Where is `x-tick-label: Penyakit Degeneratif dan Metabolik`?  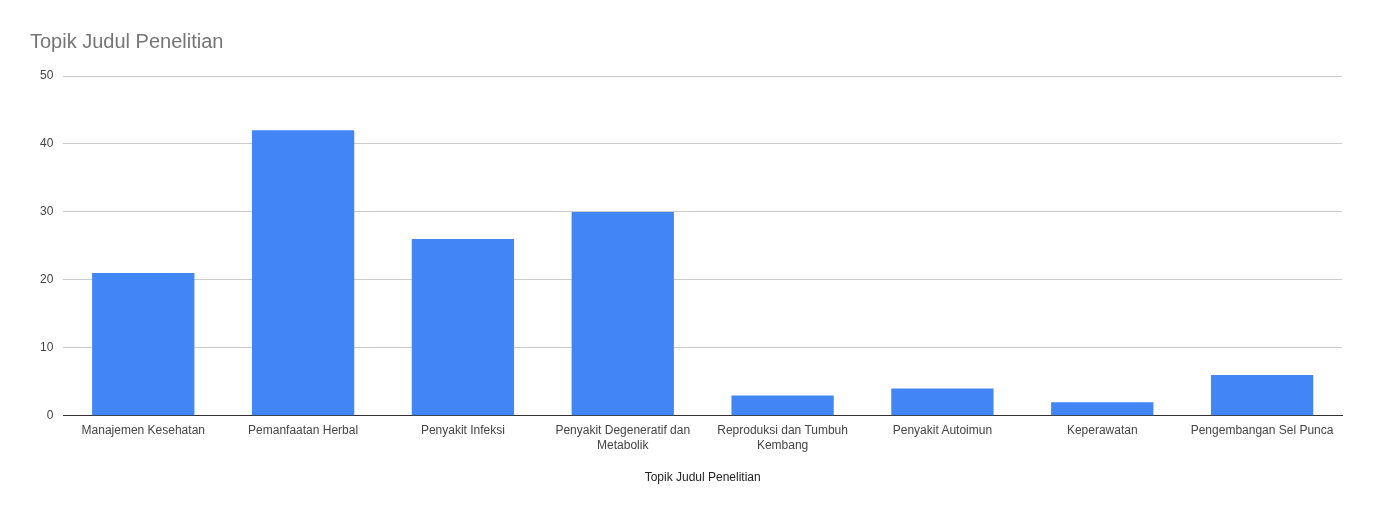
x-tick-label: Penyakit Degeneratif dan Metabolik is located at coordinates (623, 437).